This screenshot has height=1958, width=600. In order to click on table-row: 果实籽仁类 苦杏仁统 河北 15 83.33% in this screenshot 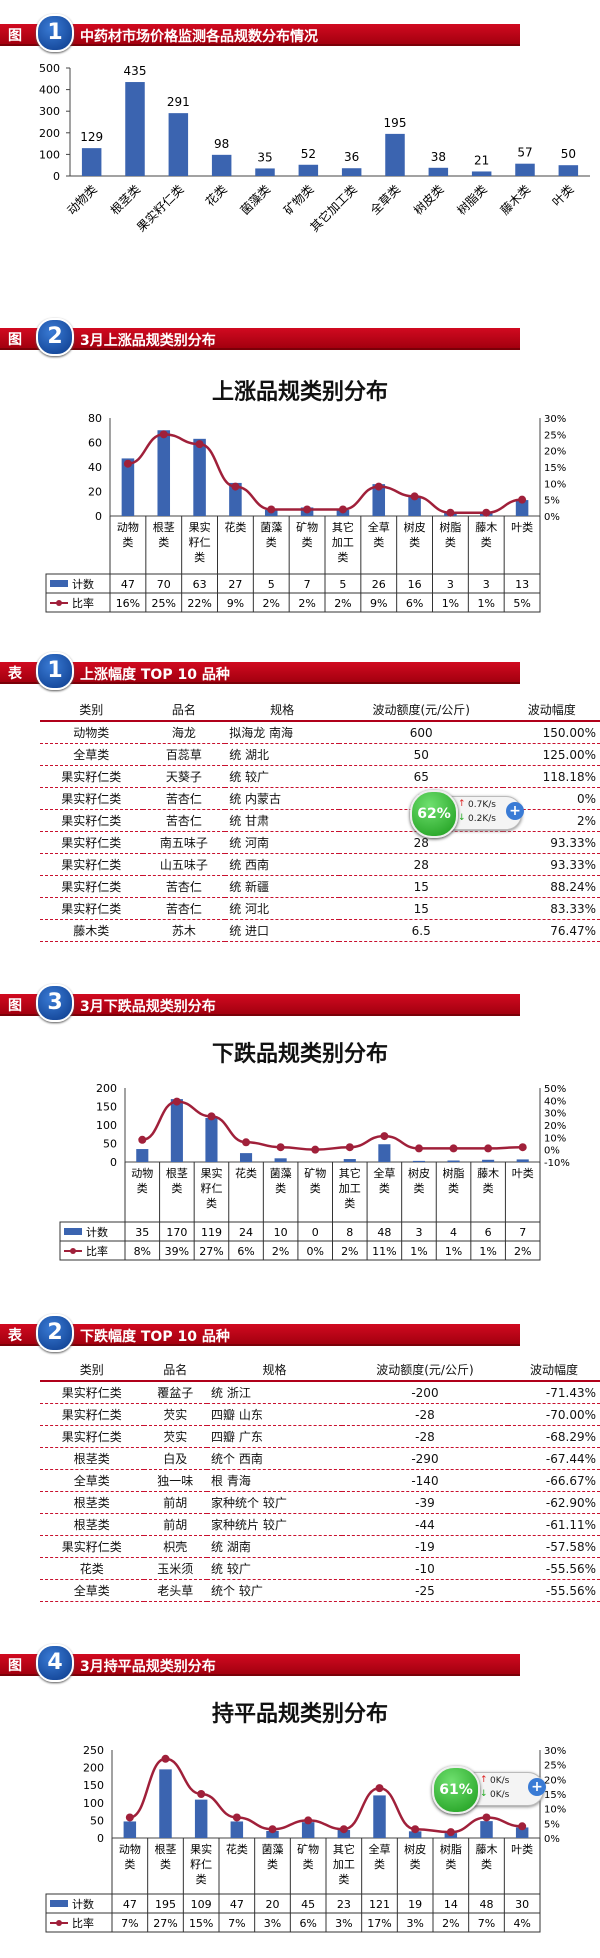, I will do `click(320, 908)`.